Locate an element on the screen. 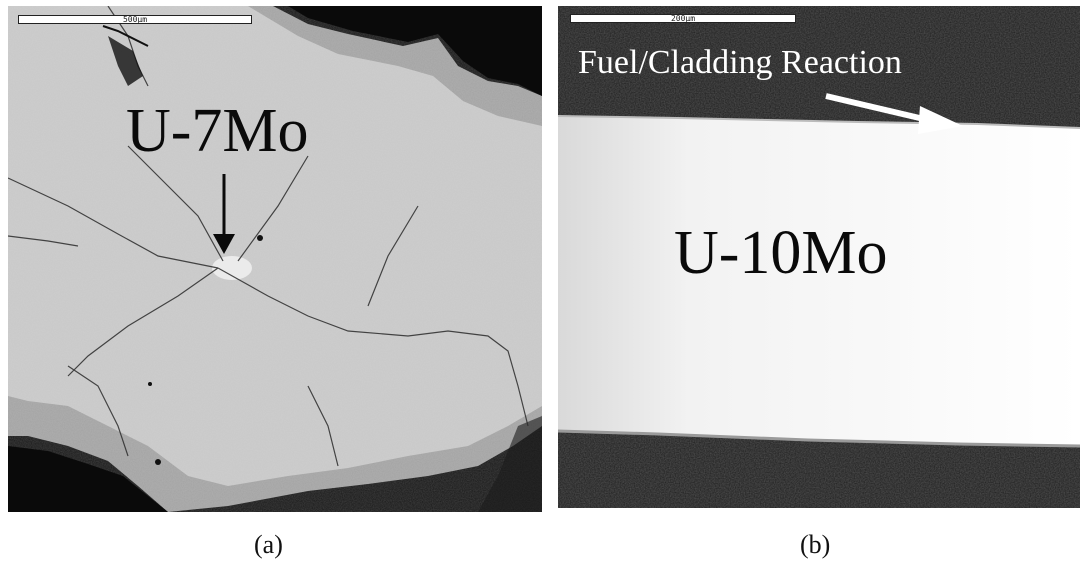  label-u7mo: U-7Mo is located at coordinates (217, 131).